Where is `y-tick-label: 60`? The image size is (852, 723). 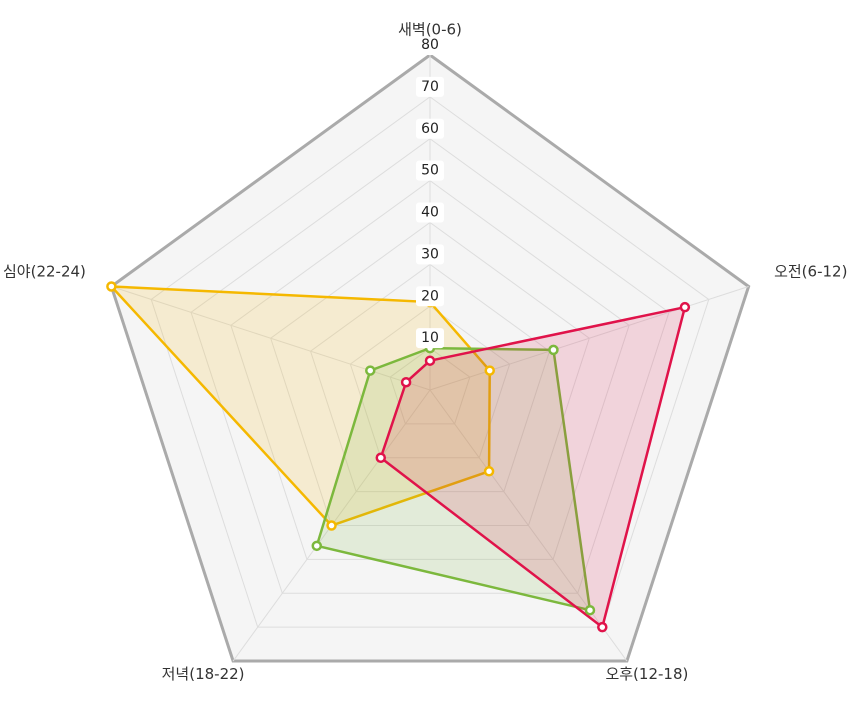 y-tick-label: 60 is located at coordinates (430, 129).